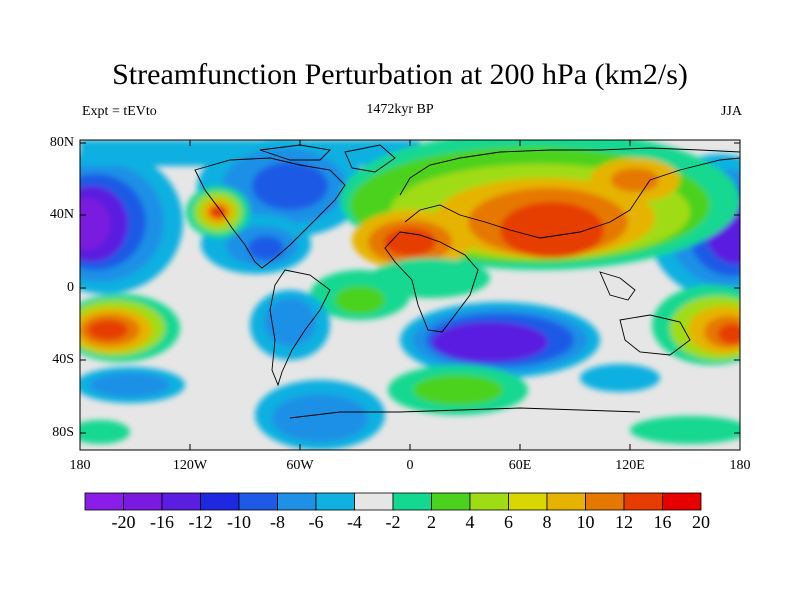  What do you see at coordinates (470, 522) in the screenshot?
I see `colorbar-label: 4` at bounding box center [470, 522].